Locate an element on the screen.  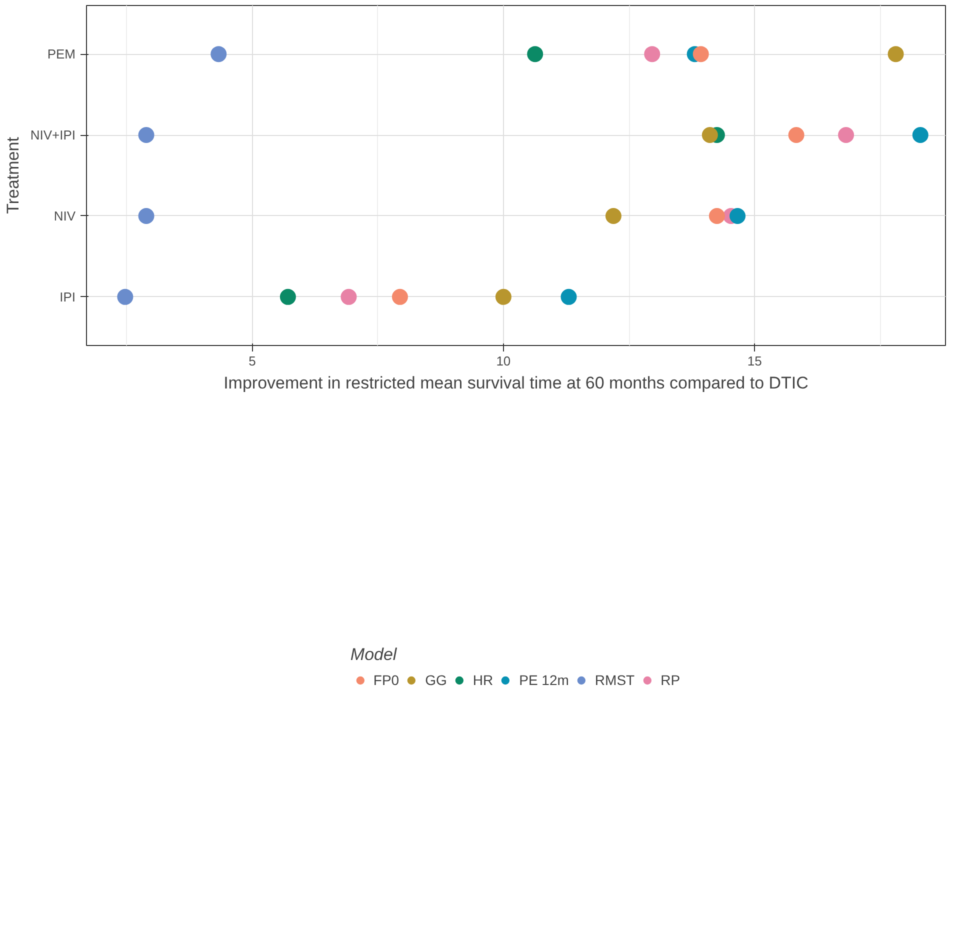
legend-label: HR is located at coordinates (483, 680).